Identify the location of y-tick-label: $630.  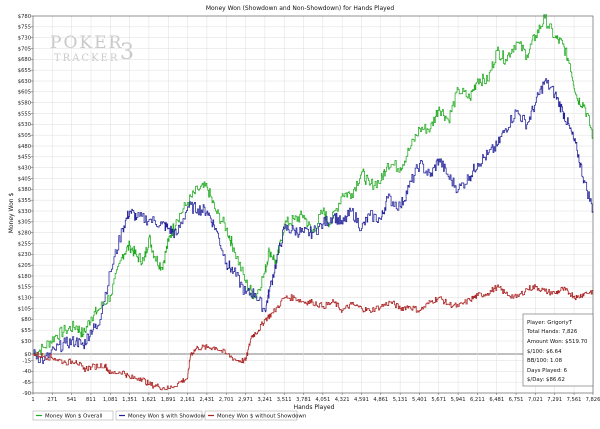
(24, 82).